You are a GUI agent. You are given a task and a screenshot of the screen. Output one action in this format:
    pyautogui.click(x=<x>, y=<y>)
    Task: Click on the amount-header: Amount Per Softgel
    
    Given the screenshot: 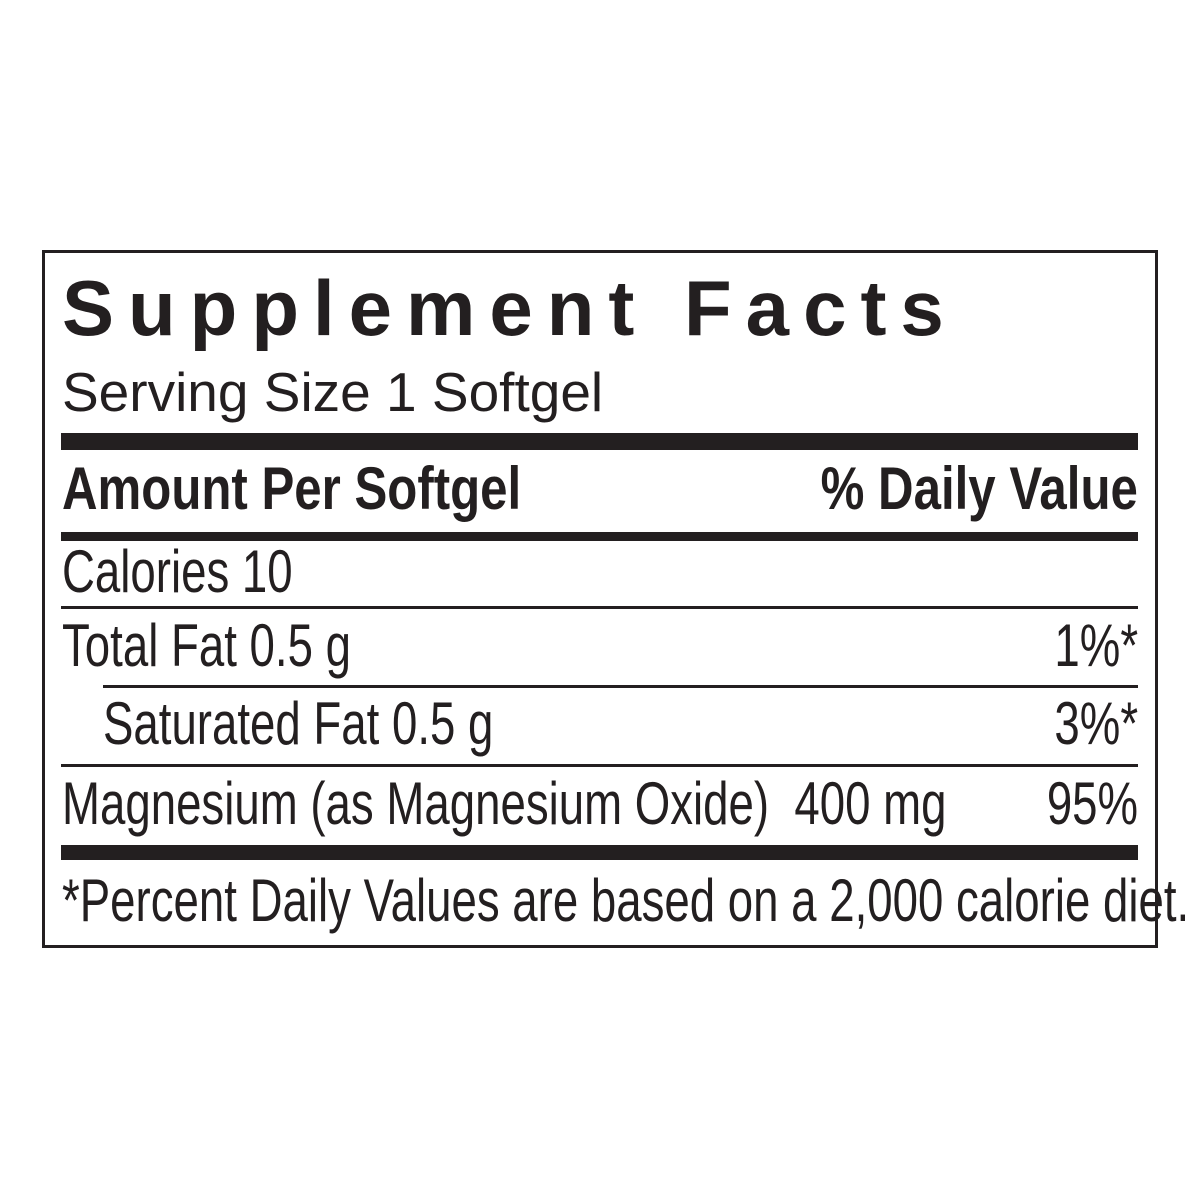 What is the action you would take?
    pyautogui.click(x=292, y=488)
    